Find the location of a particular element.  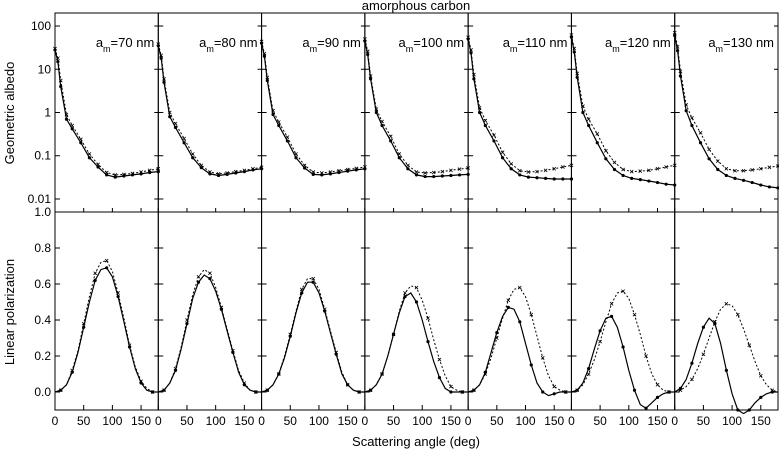

panel-label: am=80 nm is located at coordinates (228, 44).